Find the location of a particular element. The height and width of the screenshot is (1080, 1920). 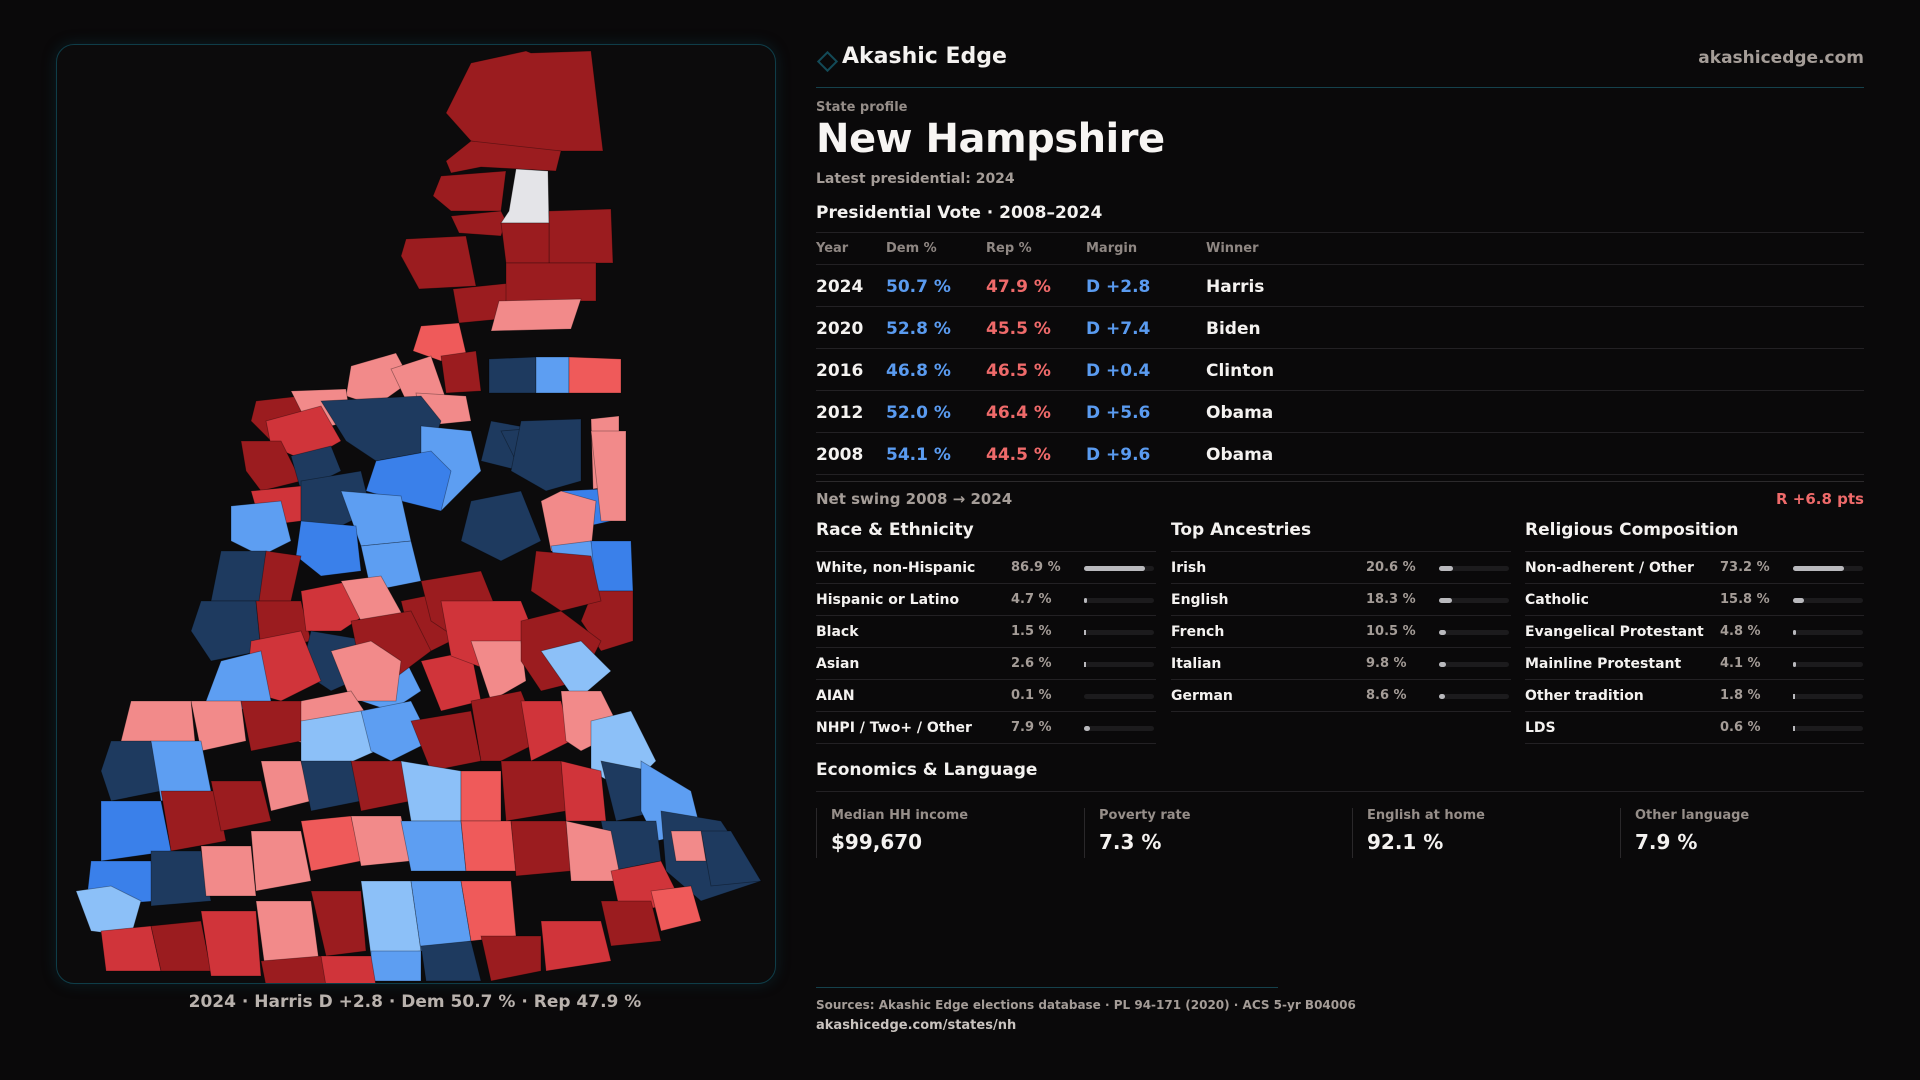

cell-dem: 50.7 % is located at coordinates (918, 287).